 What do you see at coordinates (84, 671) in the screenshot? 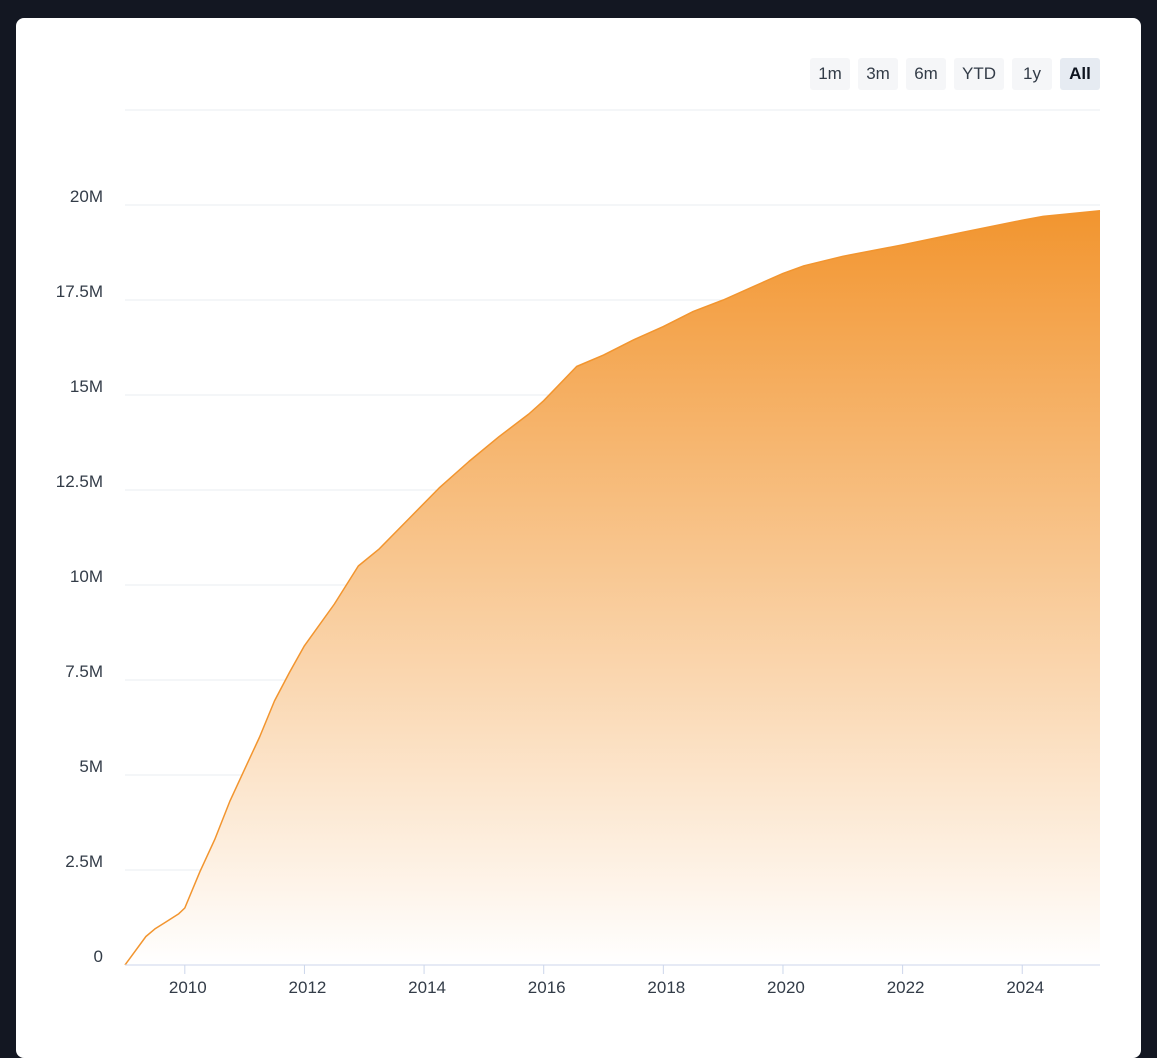
I see `y-tick-label: 7.5M` at bounding box center [84, 671].